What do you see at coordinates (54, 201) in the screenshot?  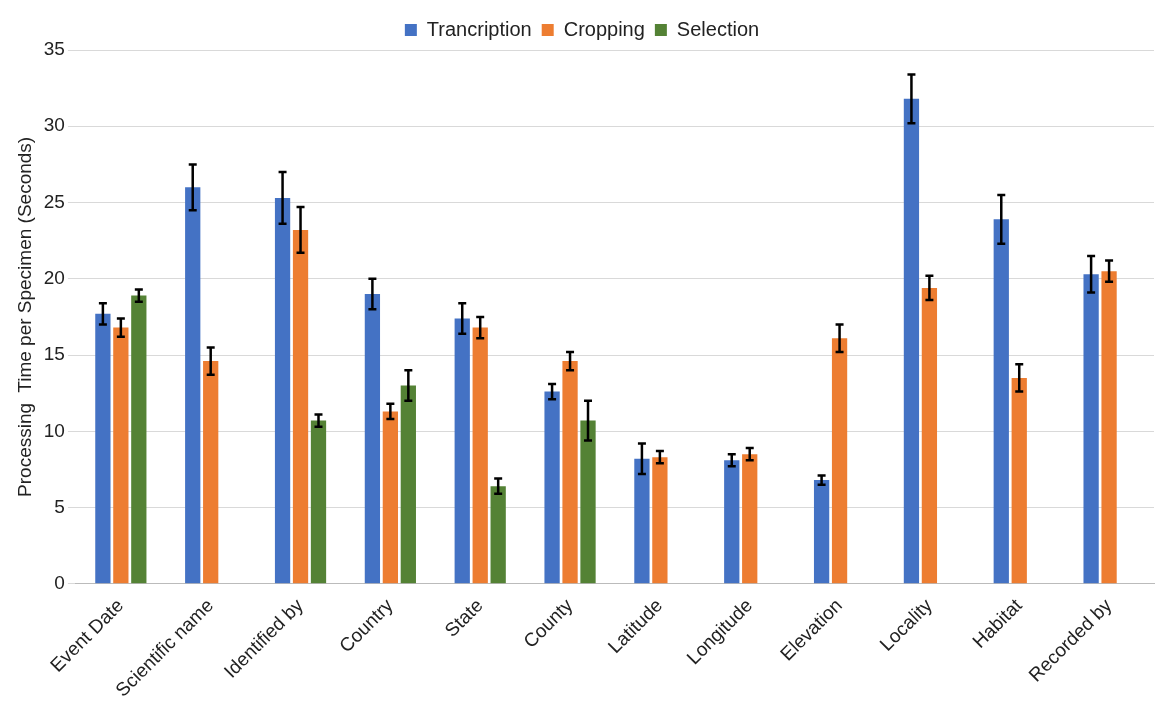 I see `y-tick-label: 25` at bounding box center [54, 201].